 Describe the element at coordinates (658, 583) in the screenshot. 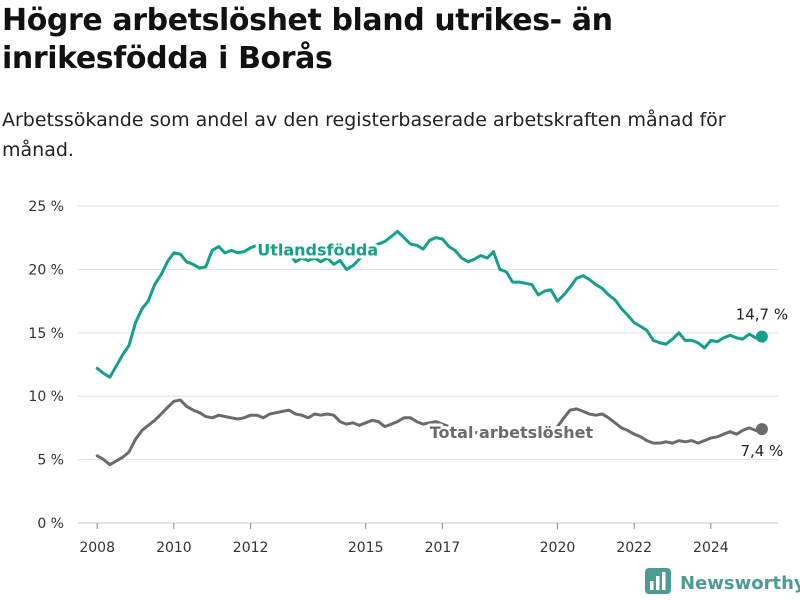

I see `newsworthy-bar-chart-icon` at that location.